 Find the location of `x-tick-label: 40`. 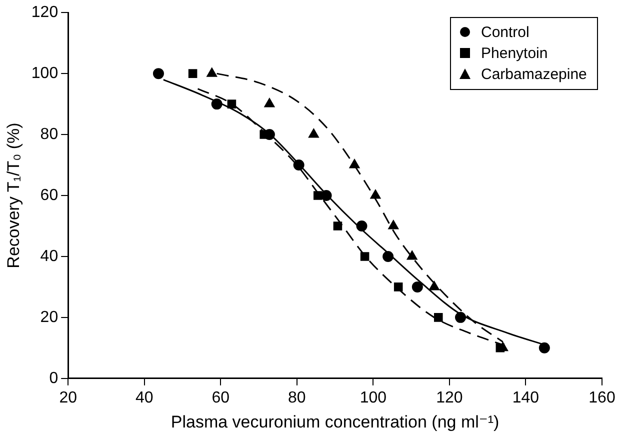

x-tick-label: 40 is located at coordinates (144, 397).